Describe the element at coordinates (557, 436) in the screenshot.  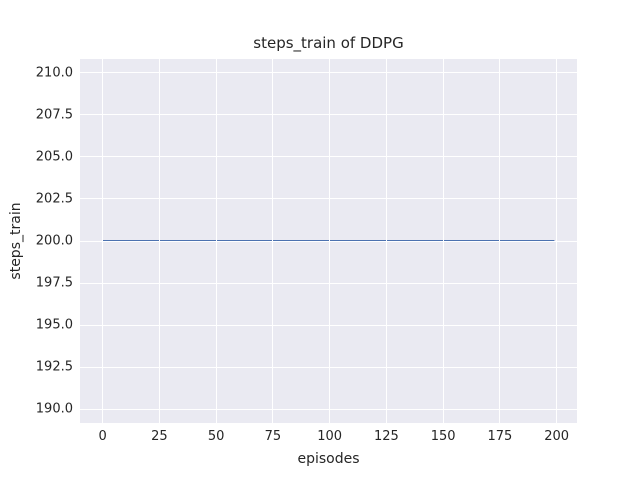
I see `x-tick-label: 200` at that location.